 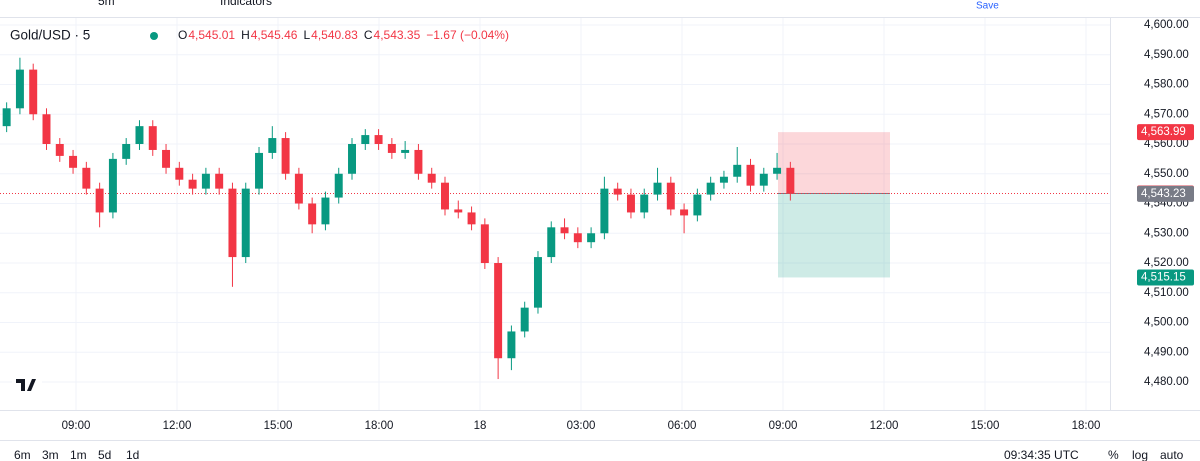 I want to click on ohlc-change: −1.67 (−0.04%), so click(x=467, y=35).